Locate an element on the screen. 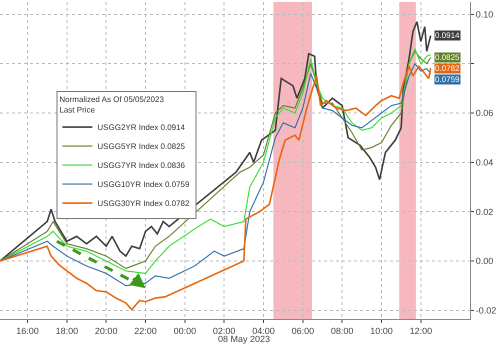 This screenshot has width=500, height=347. x-tick-label: 22:00 is located at coordinates (145, 331).